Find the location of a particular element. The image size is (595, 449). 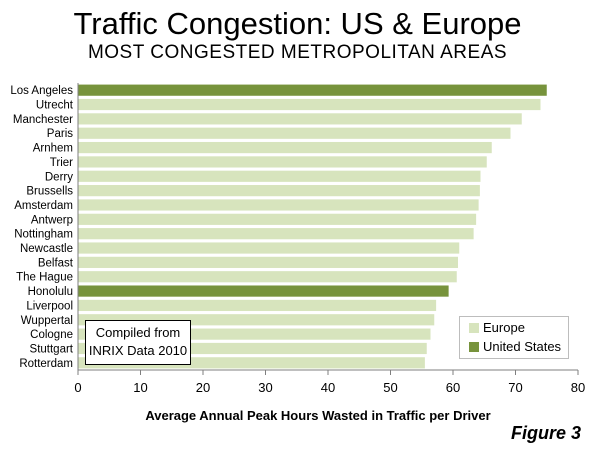

x-tick-label: 80 is located at coordinates (578, 387).